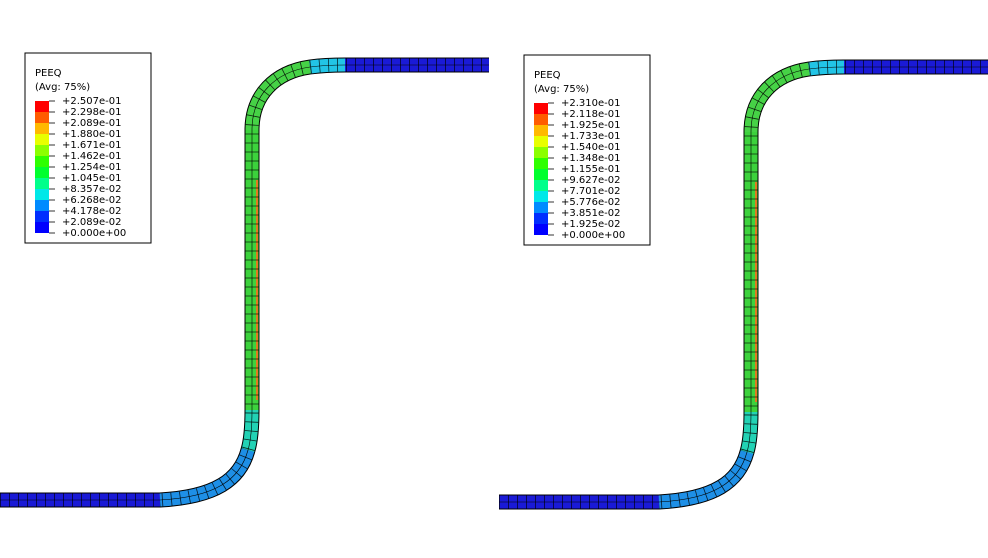 This screenshot has height=558, width=988. Describe the element at coordinates (591, 169) in the screenshot. I see `legend-label: +1.155e-01` at that location.